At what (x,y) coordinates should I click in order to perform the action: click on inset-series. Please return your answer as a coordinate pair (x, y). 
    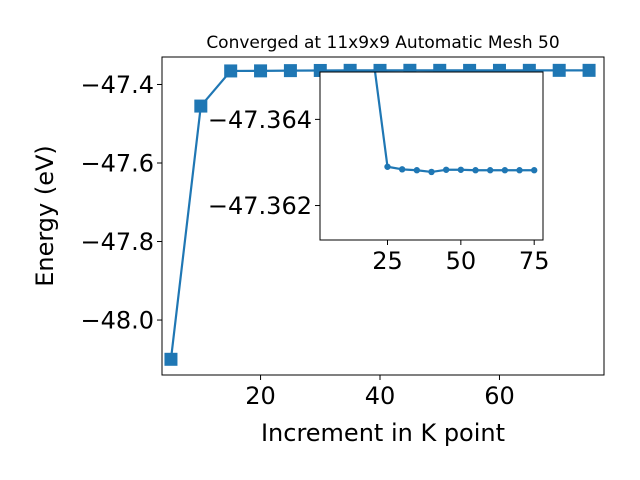
    Looking at the image, I should click on (455, 124).